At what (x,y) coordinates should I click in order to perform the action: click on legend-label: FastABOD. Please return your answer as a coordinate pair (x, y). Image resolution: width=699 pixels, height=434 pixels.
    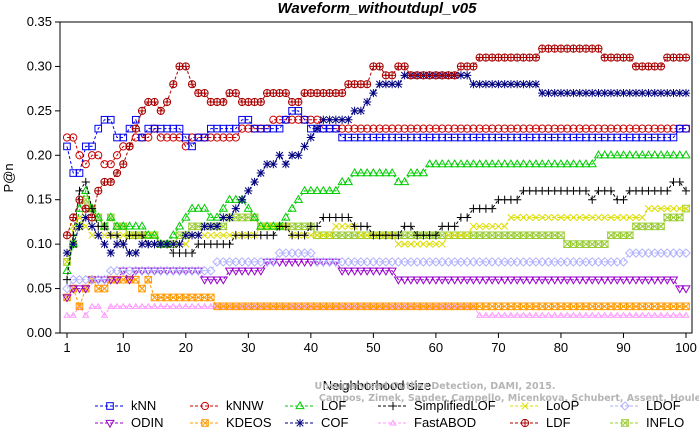
    Looking at the image, I should click on (445, 422).